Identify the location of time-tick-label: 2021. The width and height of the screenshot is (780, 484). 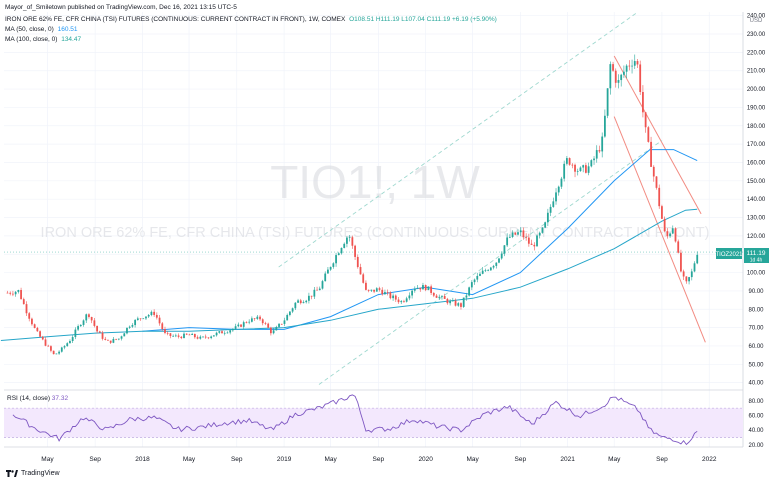
(567, 459).